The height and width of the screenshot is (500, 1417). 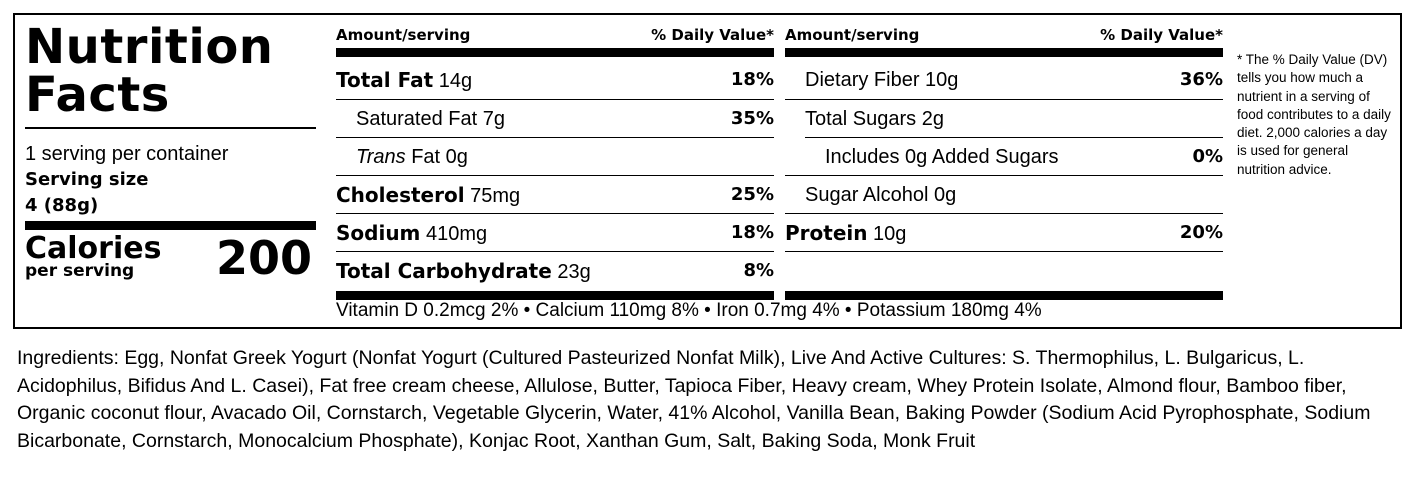 What do you see at coordinates (758, 270) in the screenshot?
I see `nutrient-dv: 8%` at bounding box center [758, 270].